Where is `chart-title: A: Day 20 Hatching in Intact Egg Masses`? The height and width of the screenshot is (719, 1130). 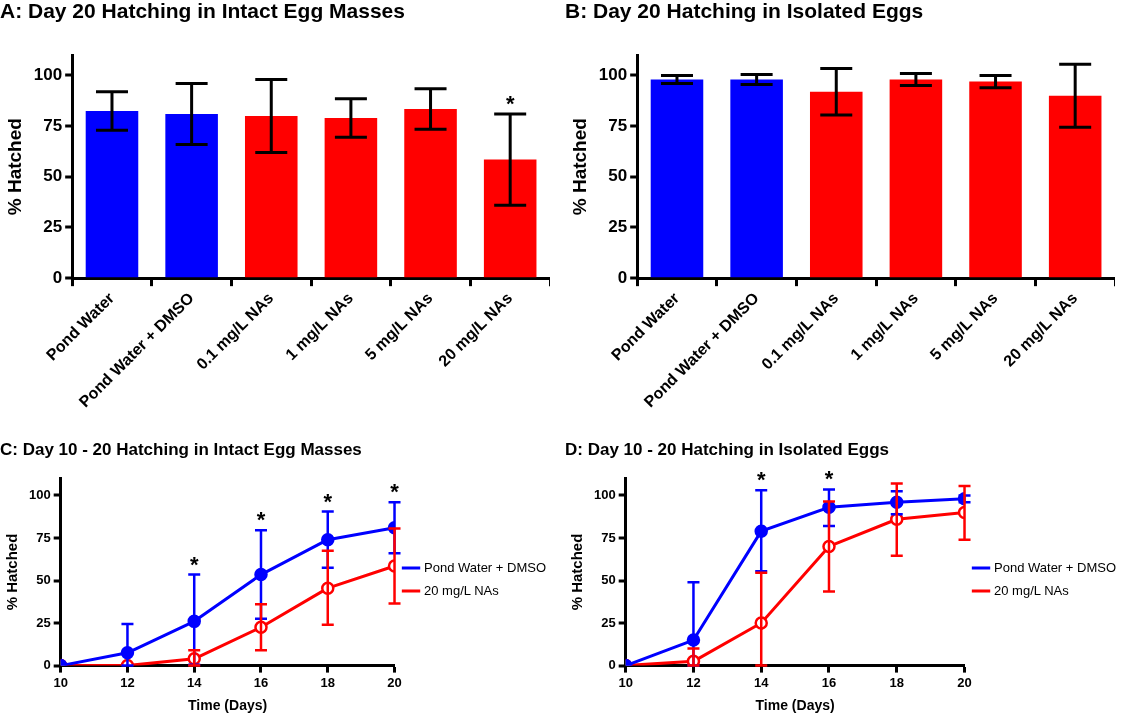 chart-title: A: Day 20 Hatching in Intact Egg Masses is located at coordinates (202, 11).